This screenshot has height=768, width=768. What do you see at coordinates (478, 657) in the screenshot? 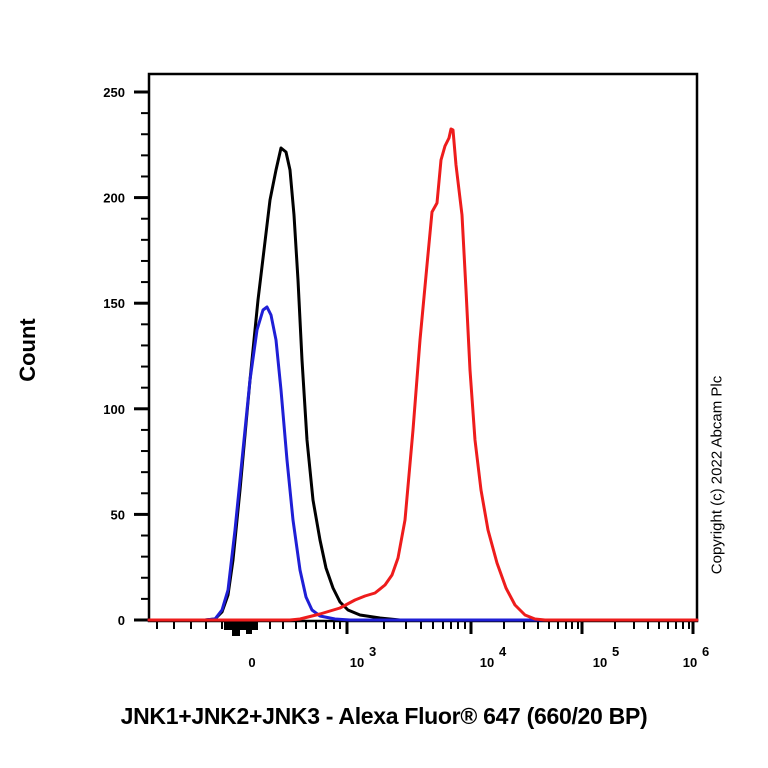
I see `x-axis-tick-labels: 0 10 3 10 4 10 5 10 6` at bounding box center [478, 657].